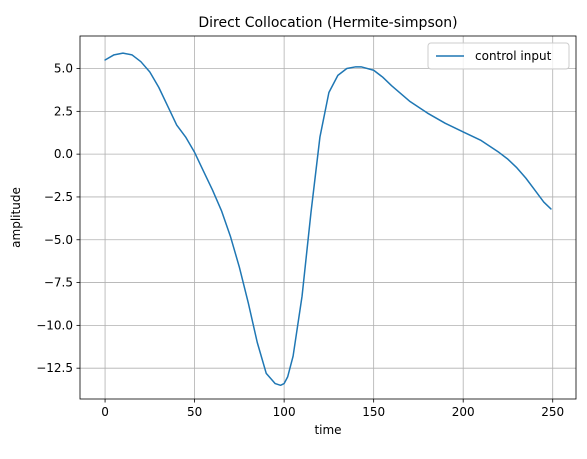  What do you see at coordinates (373, 412) in the screenshot?
I see `x-tick-label: 150` at bounding box center [373, 412].